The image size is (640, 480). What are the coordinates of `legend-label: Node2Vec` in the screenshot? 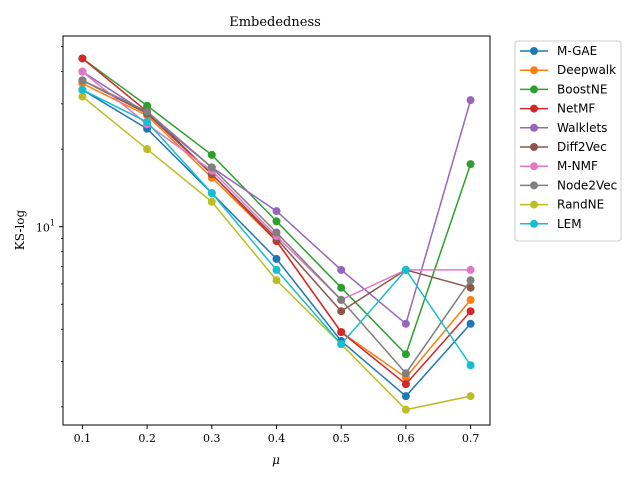 It's located at (587, 185).